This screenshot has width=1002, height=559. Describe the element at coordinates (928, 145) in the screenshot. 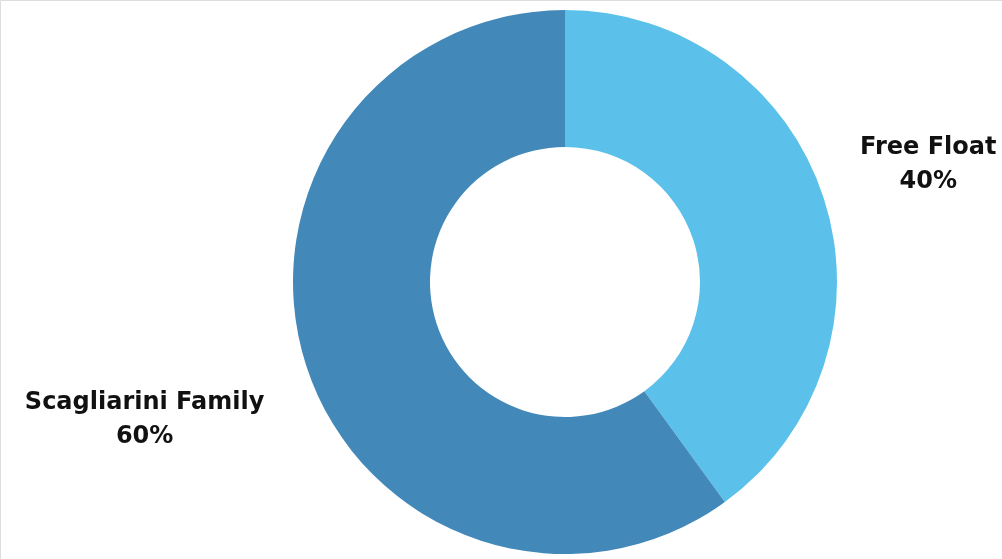

I see `slice-label: Free Float` at that location.